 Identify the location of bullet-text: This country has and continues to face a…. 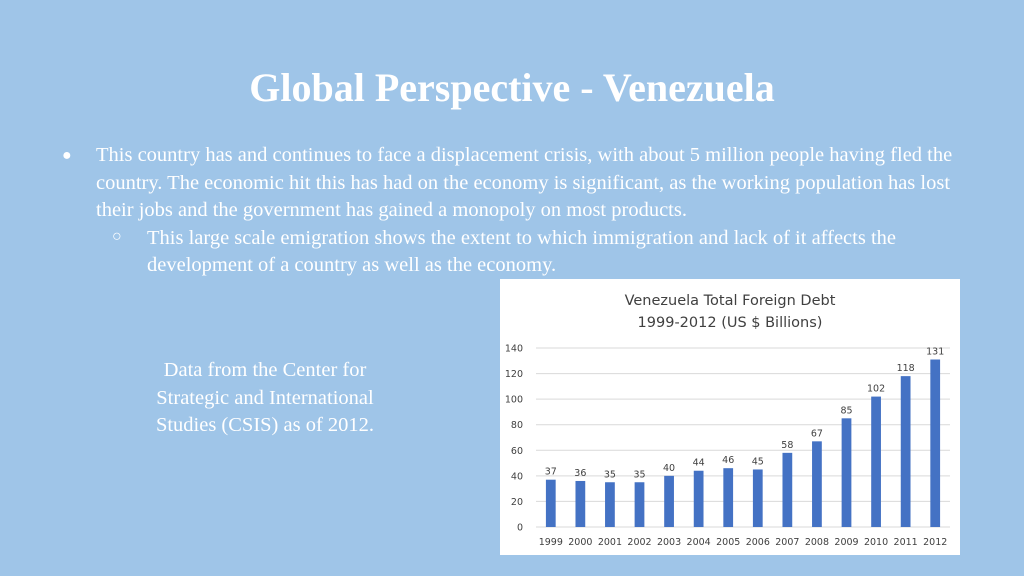
(524, 182).